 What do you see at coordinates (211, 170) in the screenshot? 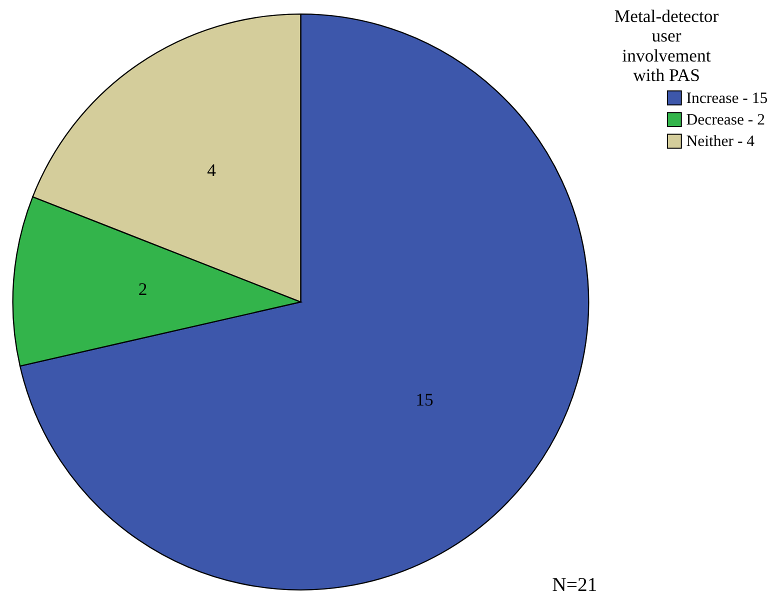
I see `data-label: 4` at bounding box center [211, 170].